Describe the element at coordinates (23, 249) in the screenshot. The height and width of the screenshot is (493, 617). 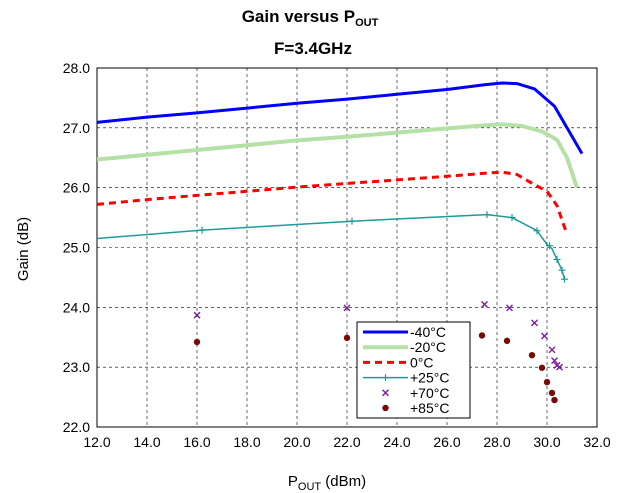
I see `y-axis-label: Gain (dB)` at that location.